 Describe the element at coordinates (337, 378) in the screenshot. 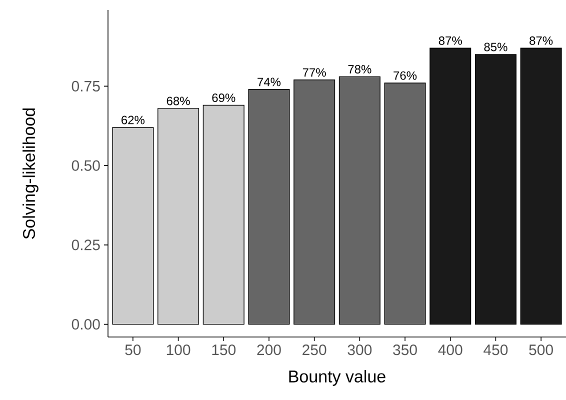

I see `x-axis-title: Bounty value` at that location.